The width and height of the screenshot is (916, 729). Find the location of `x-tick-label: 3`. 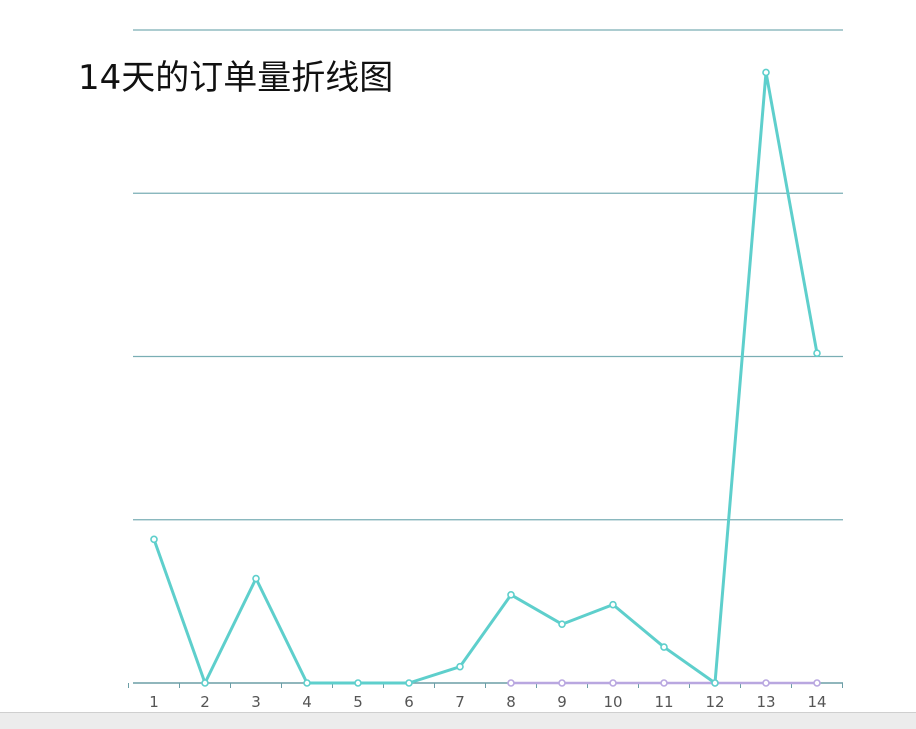

x-tick-label: 3 is located at coordinates (256, 702).